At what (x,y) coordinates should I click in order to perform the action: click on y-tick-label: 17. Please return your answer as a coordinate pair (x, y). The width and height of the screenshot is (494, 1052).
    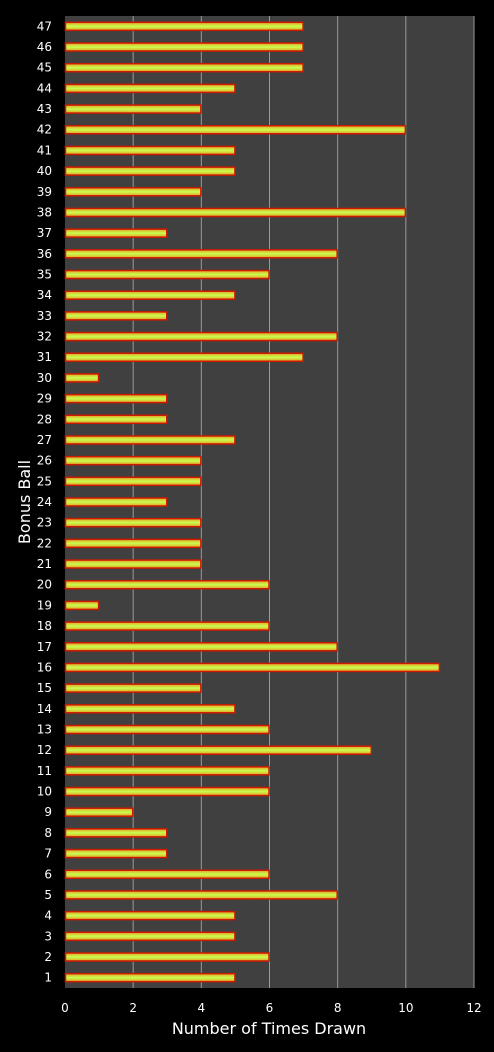
    Looking at the image, I should click on (44, 647).